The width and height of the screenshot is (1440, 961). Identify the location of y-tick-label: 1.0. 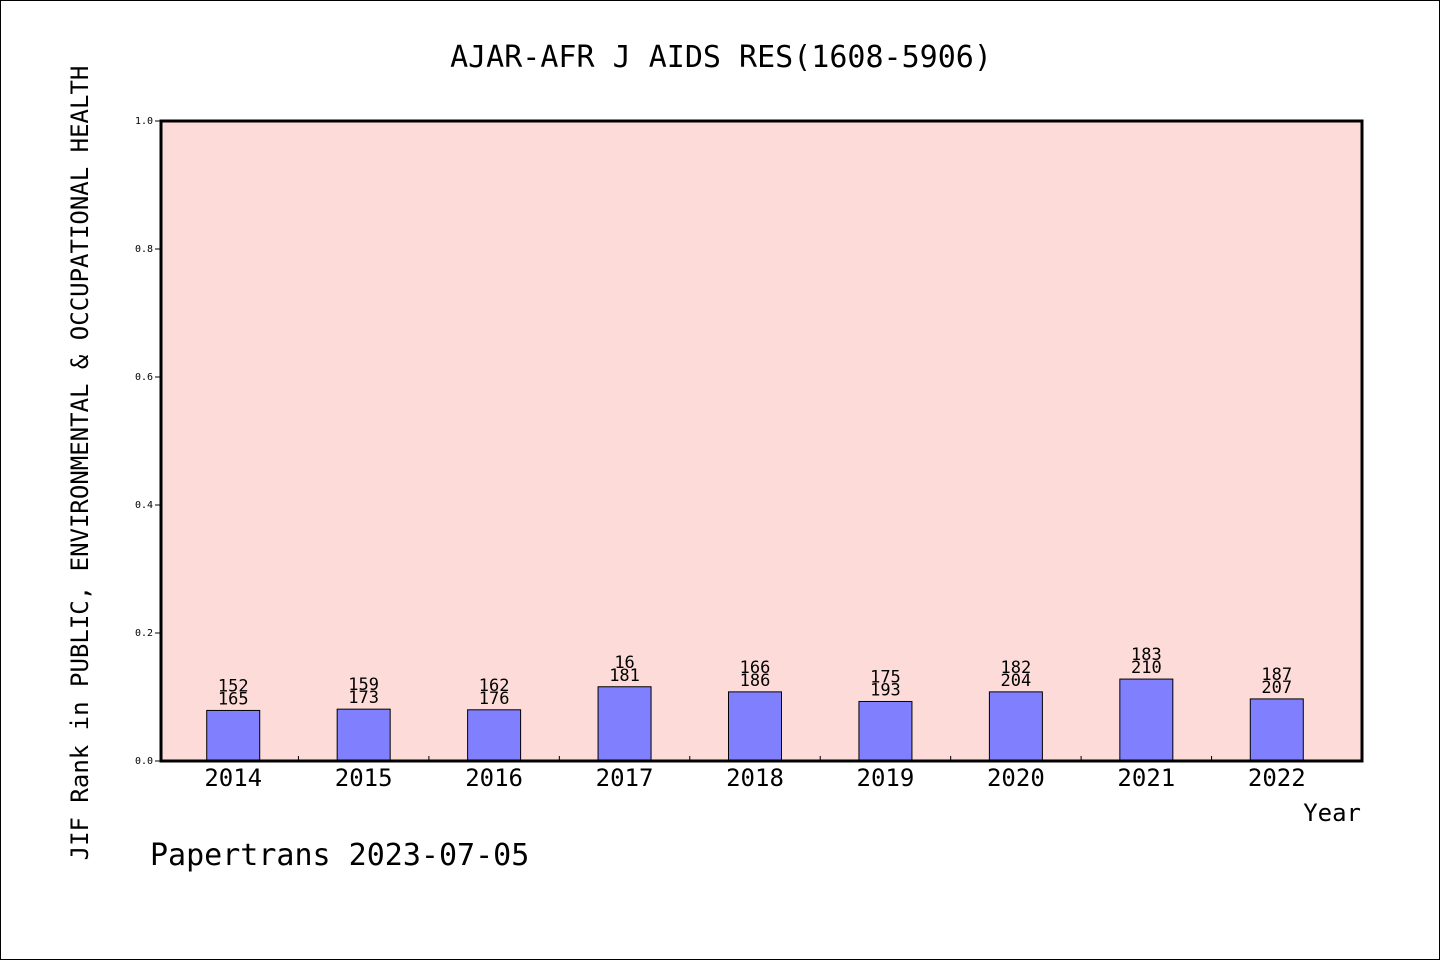
(144, 121).